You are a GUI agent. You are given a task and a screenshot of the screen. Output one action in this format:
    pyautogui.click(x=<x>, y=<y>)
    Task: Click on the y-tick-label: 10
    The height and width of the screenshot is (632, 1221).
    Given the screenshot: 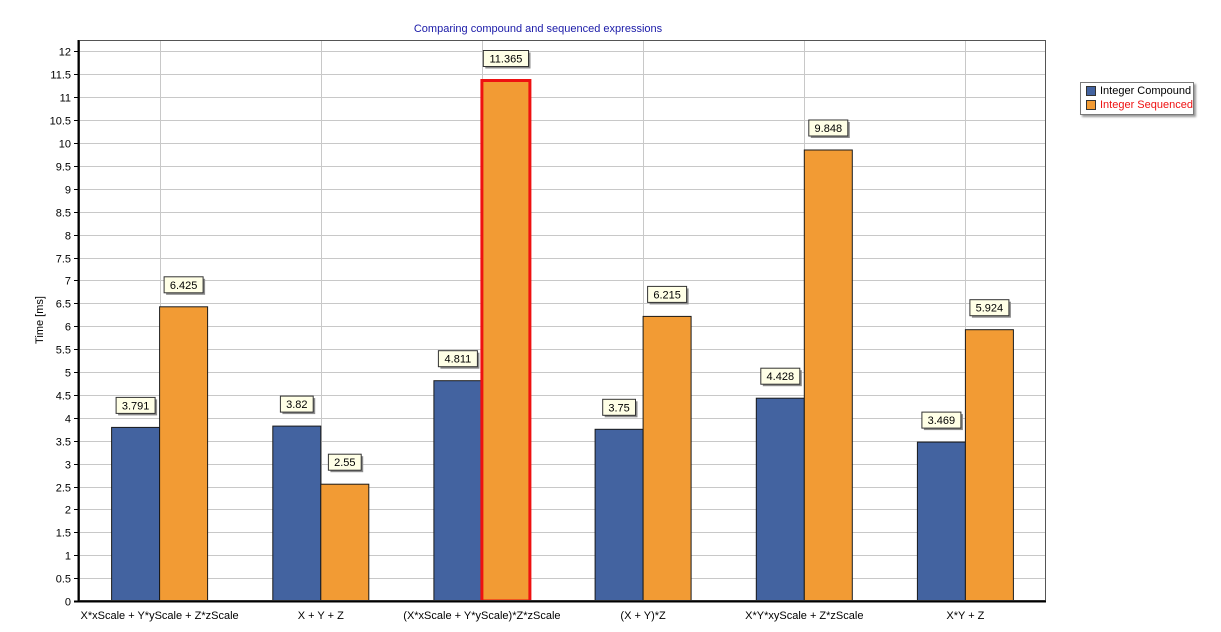 What is the action you would take?
    pyautogui.click(x=65, y=145)
    